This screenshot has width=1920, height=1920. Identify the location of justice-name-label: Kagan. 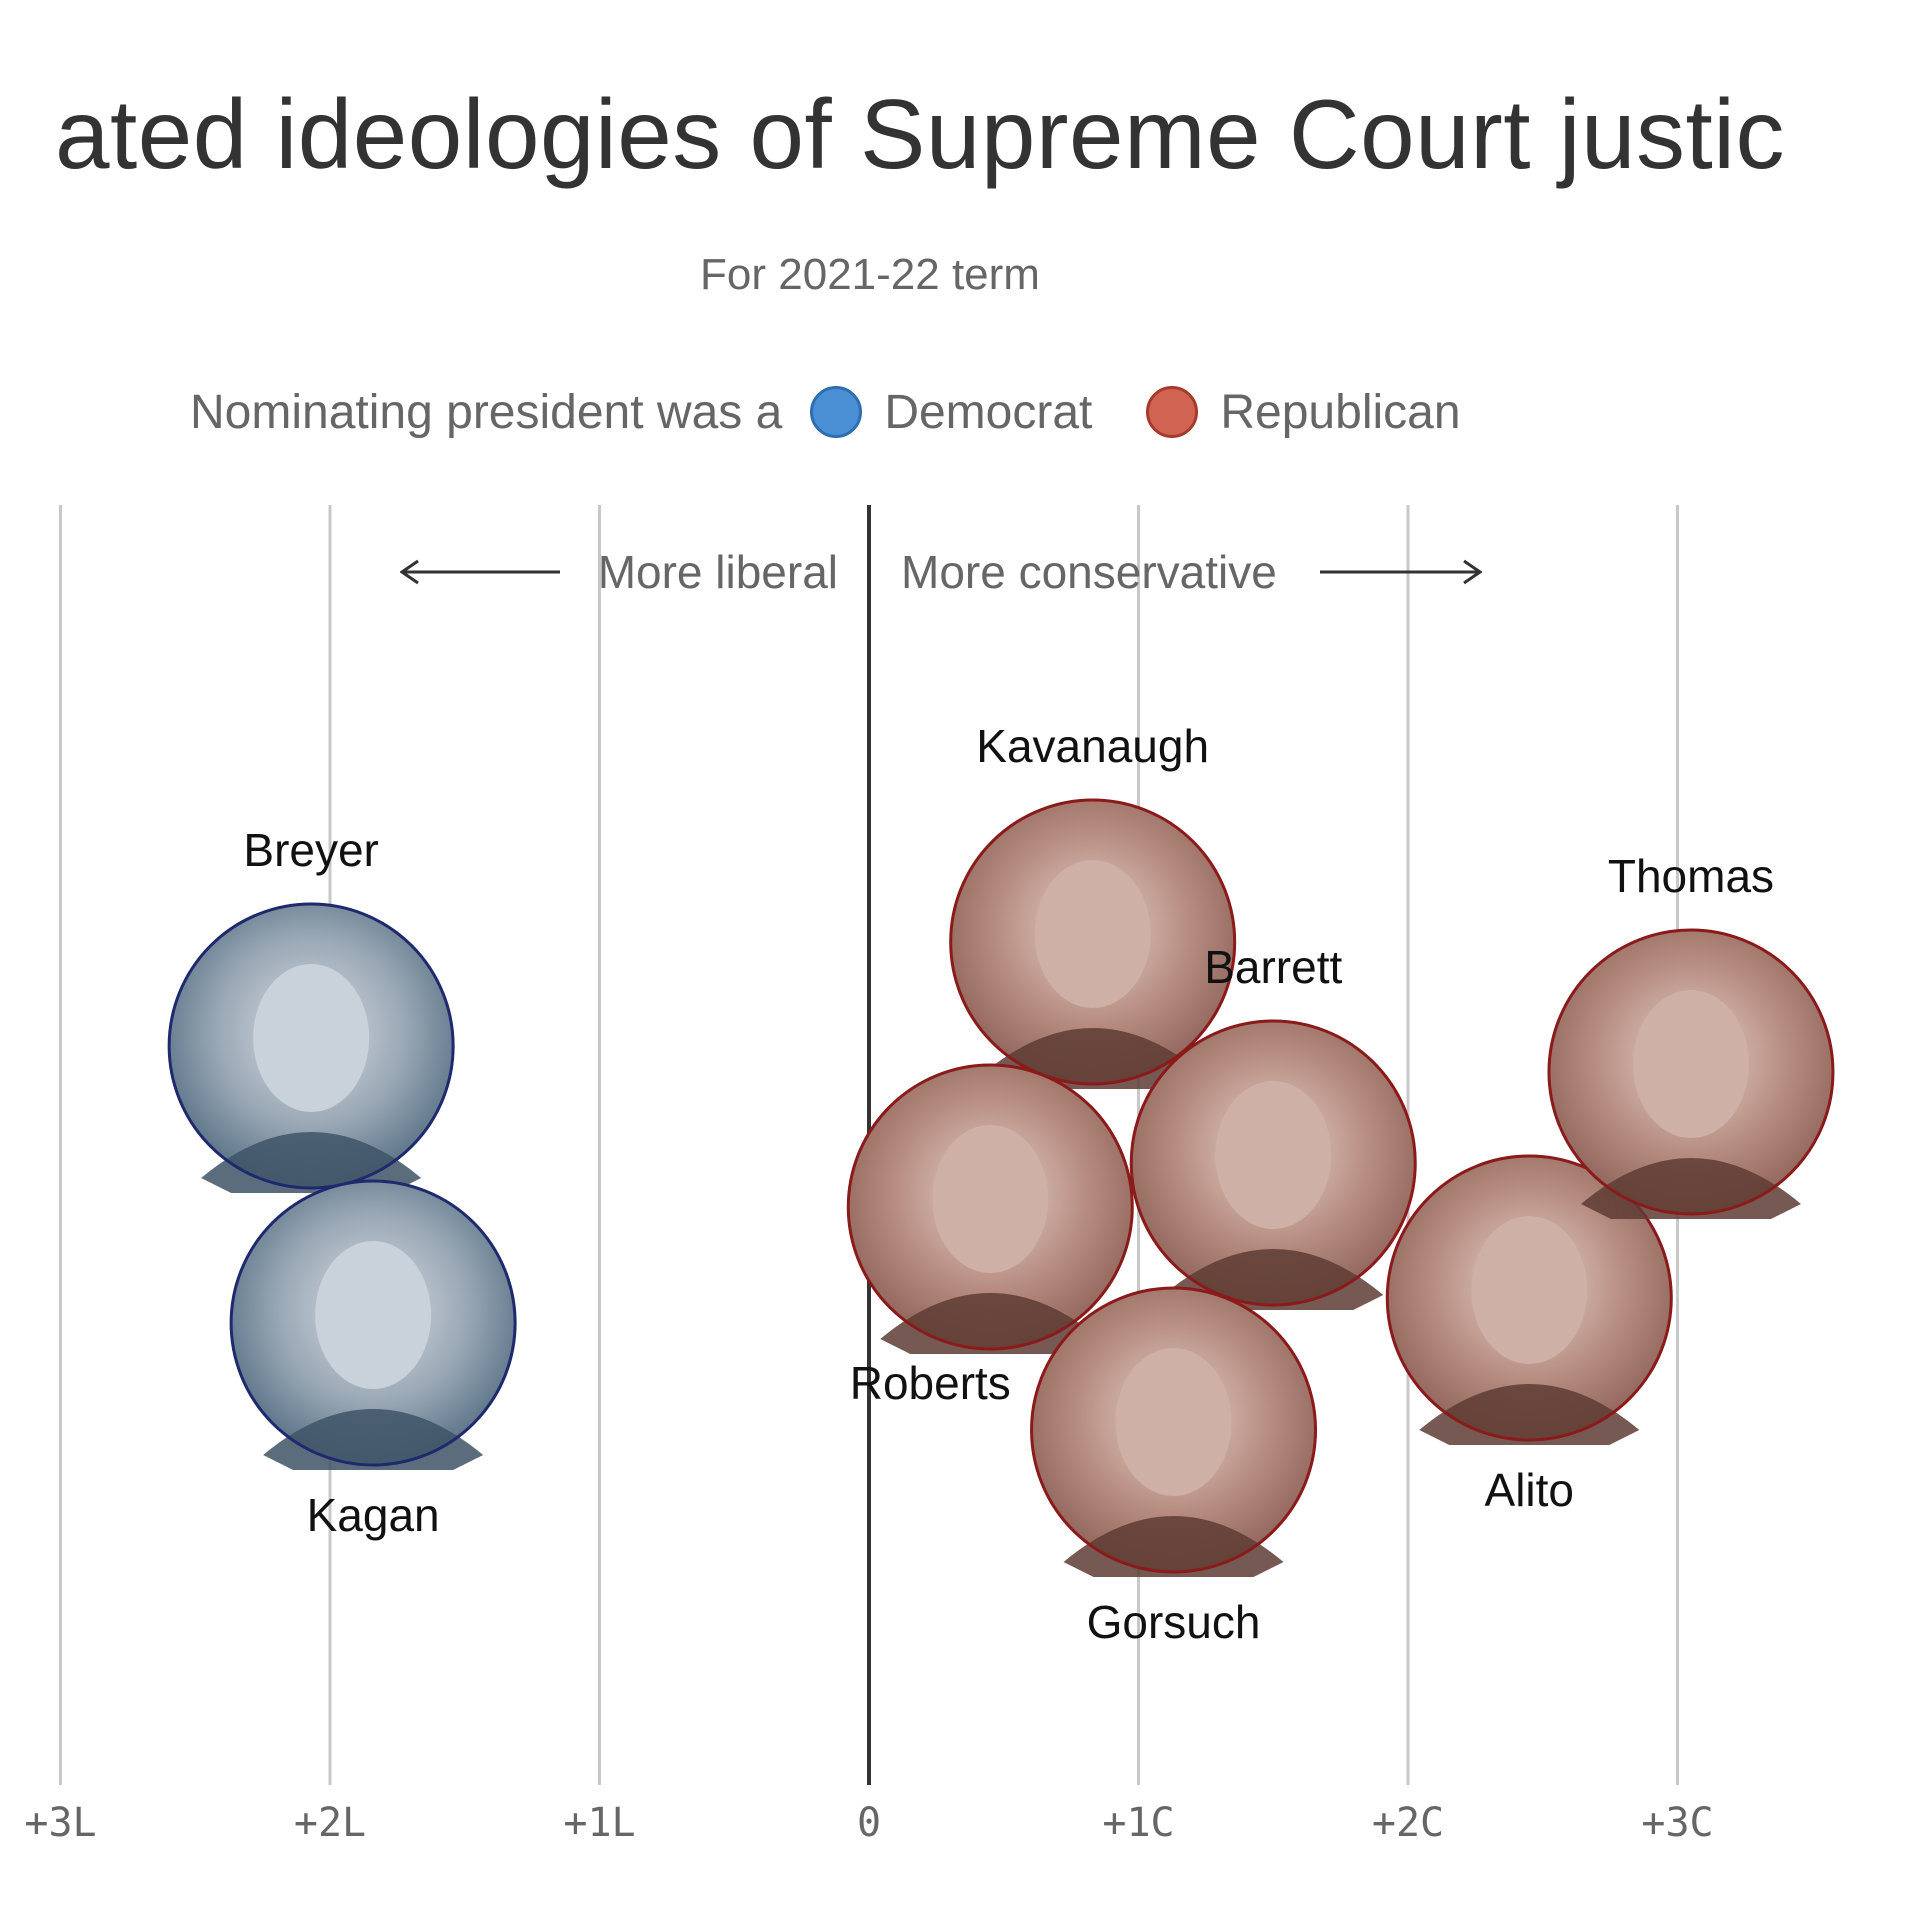
(373, 1515).